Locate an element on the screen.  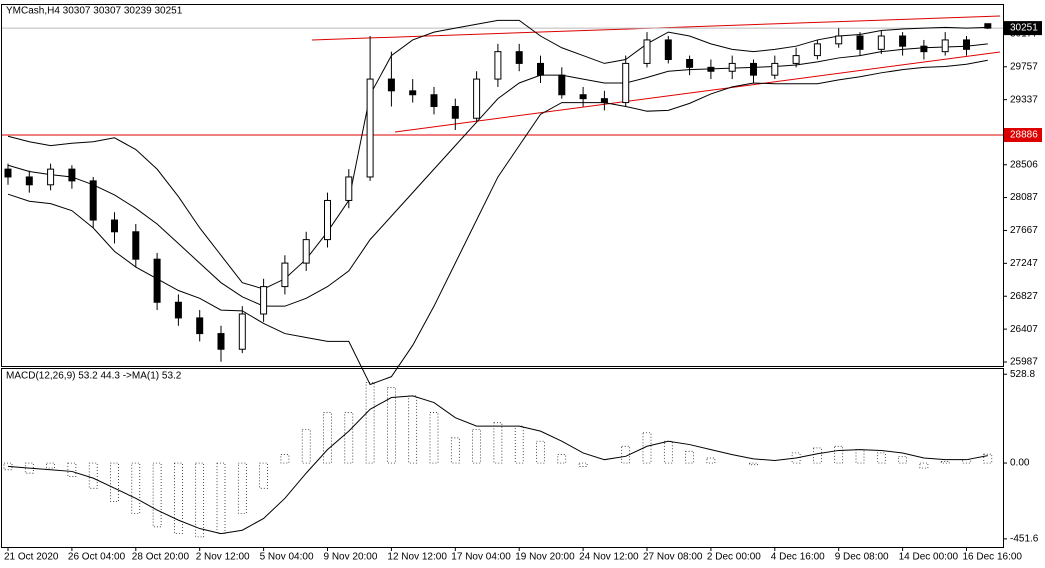
y-tick-label: -451.6 is located at coordinates (1024, 539).